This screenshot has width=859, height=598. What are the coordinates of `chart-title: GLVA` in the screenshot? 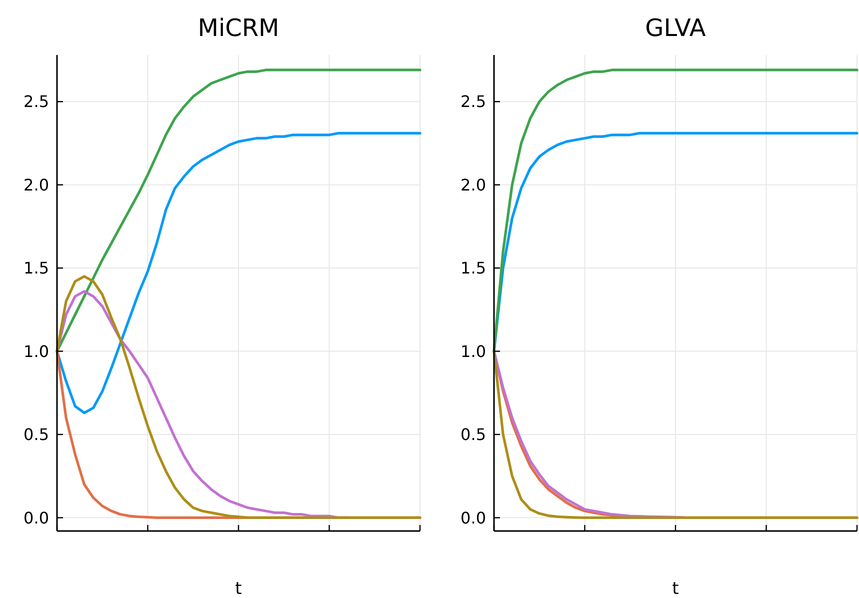 It's located at (675, 28).